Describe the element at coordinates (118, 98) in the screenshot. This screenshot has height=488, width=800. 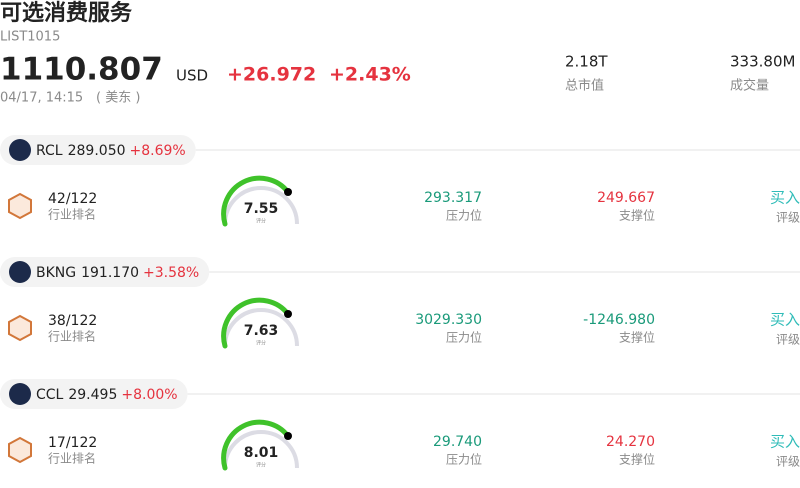
I see `timezone: ( 美东 )` at that location.